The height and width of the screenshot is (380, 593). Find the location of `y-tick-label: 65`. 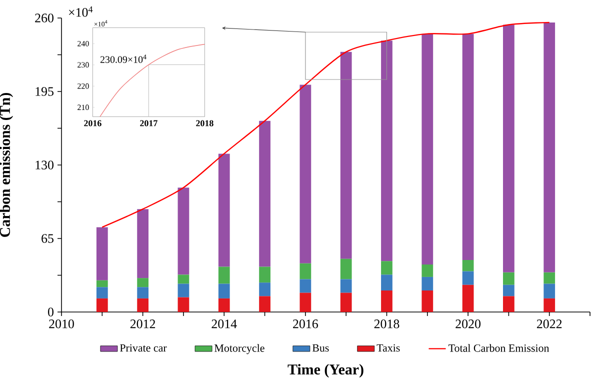

y-tick-label: 65 is located at coordinates (48, 238).